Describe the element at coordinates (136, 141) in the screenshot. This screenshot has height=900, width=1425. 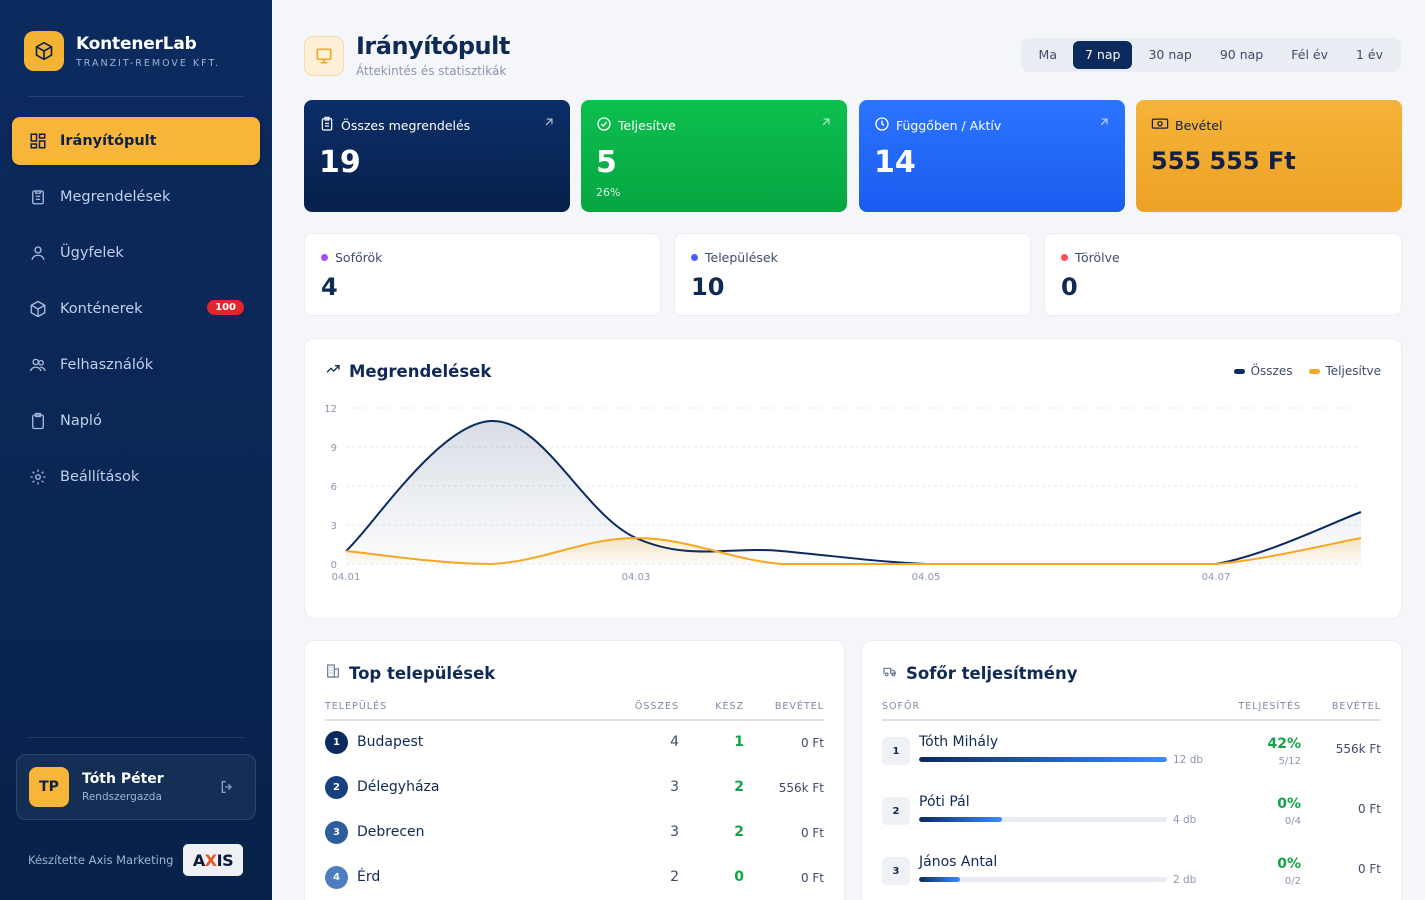
I see `sidebar-item-dashboard: Irányítópult` at that location.